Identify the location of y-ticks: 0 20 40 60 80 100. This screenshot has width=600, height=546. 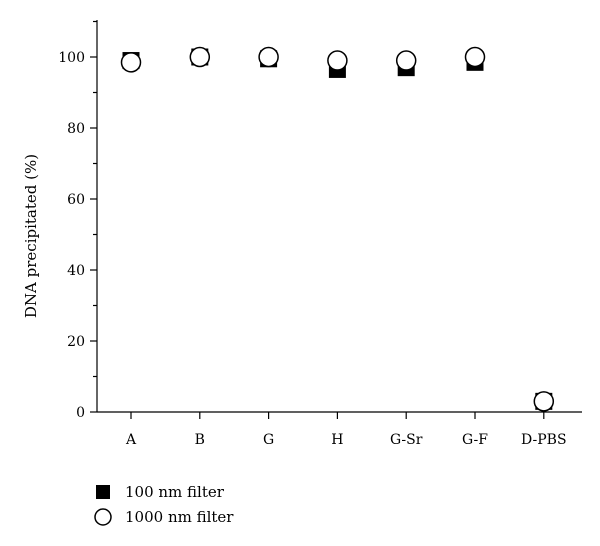
(77, 220).